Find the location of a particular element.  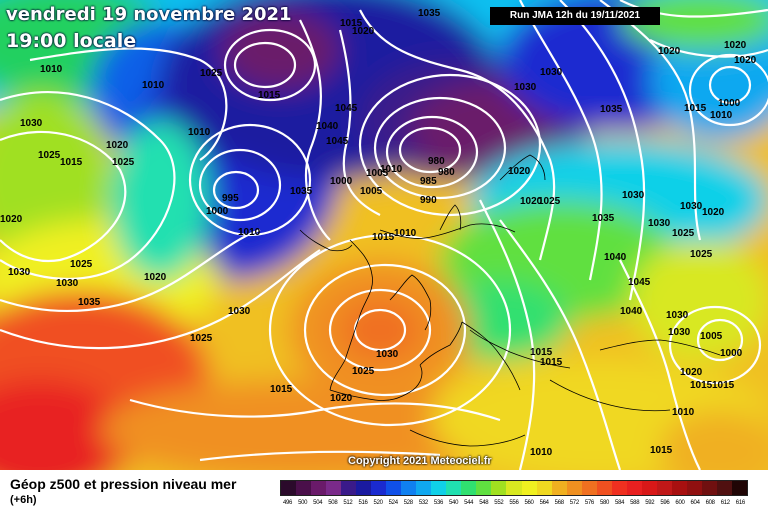

date-title: vendredi 19 novembre 2021 is located at coordinates (149, 14).